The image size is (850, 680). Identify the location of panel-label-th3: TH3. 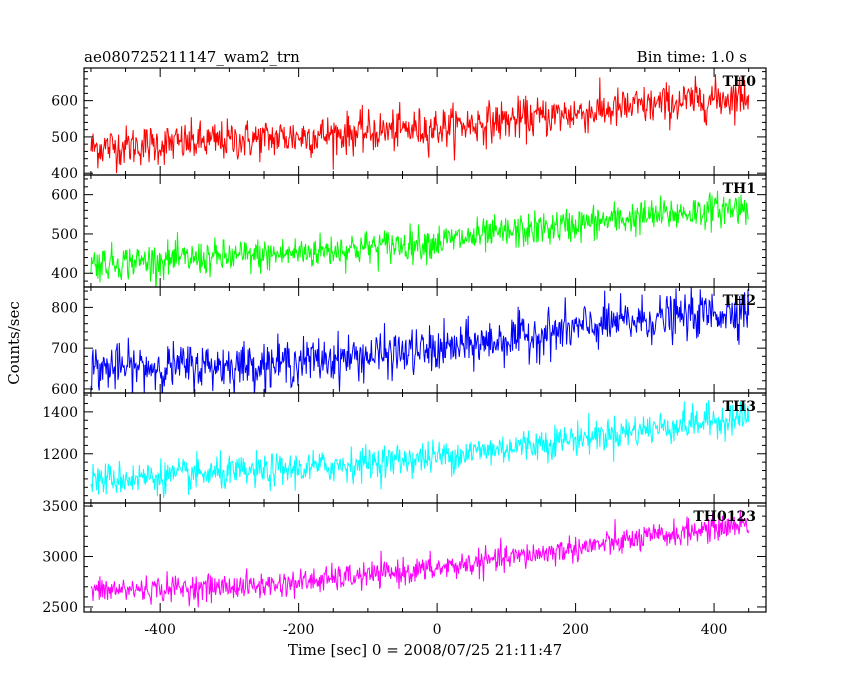
(739, 407).